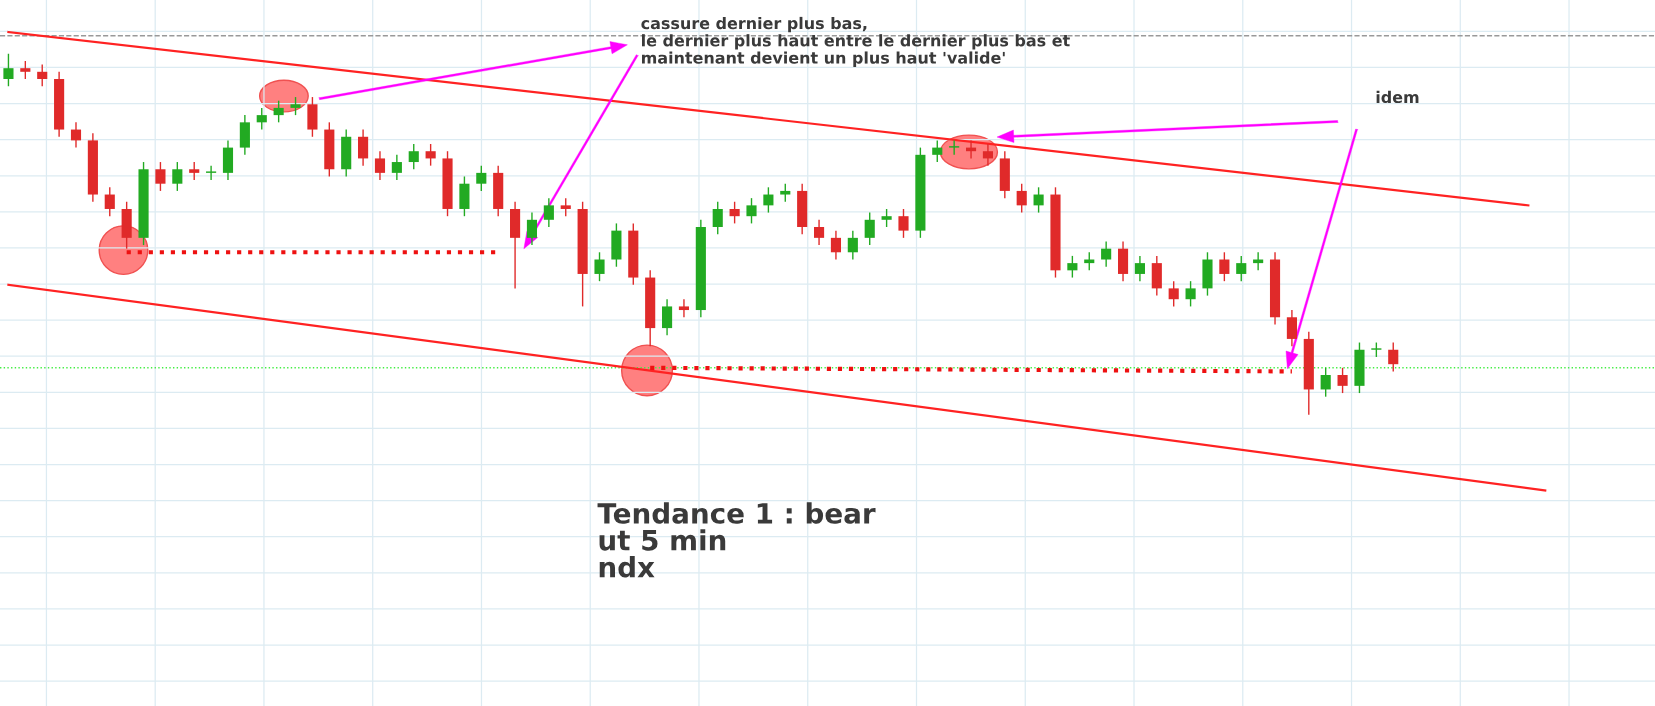 The width and height of the screenshot is (1655, 706). I want to click on annotation: cassure dernier plus bas, le dernier plus haut entre le dernier plus bas et maintenant devient un plus haut 'valide', so click(855, 41).